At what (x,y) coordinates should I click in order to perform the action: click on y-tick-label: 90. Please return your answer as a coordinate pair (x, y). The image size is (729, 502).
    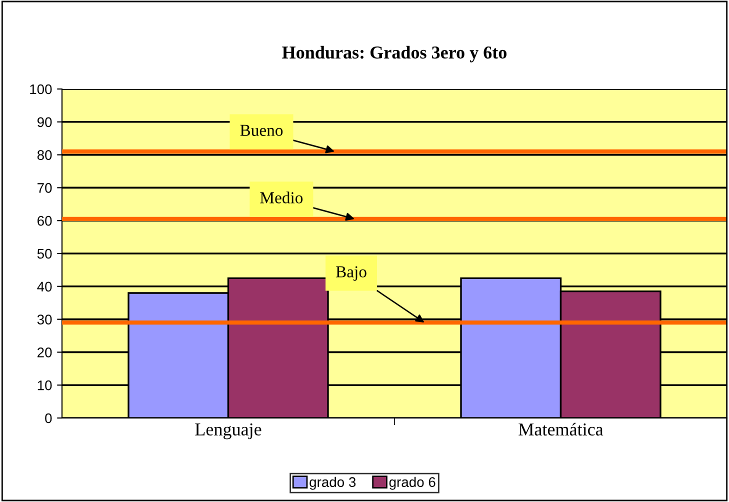
    Looking at the image, I should click on (44, 122).